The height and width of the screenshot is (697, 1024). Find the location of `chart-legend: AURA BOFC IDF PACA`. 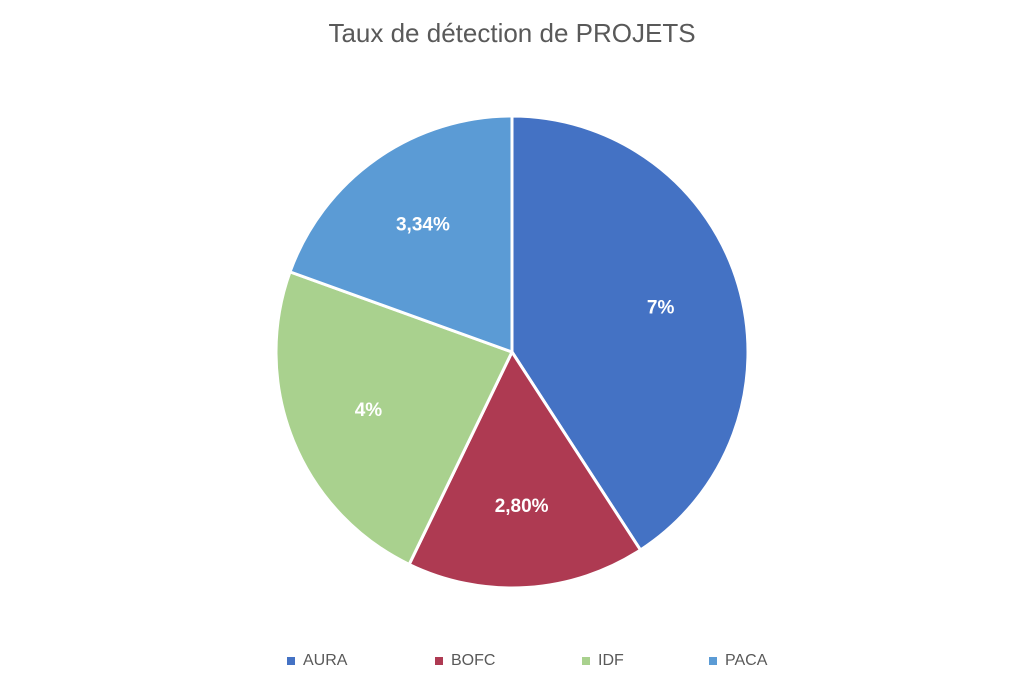

chart-legend: AURA BOFC IDF PACA is located at coordinates (512, 661).